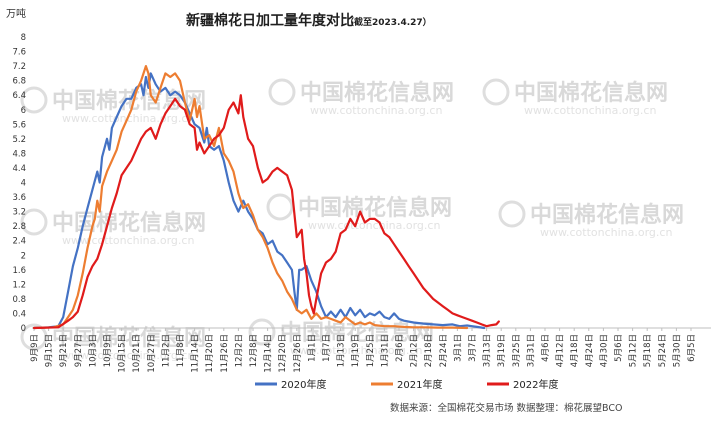 Image resolution: width=714 pixels, height=421 pixels. I want to click on x-tick-label: 3月31日, so click(531, 350).